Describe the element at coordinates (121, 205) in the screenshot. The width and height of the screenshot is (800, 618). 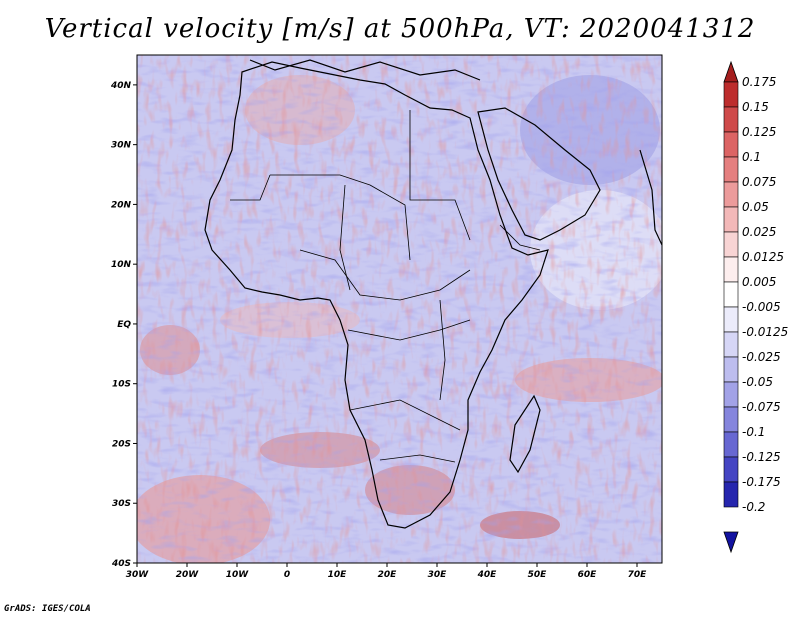
I see `lat-tick-label: 20N` at that location.